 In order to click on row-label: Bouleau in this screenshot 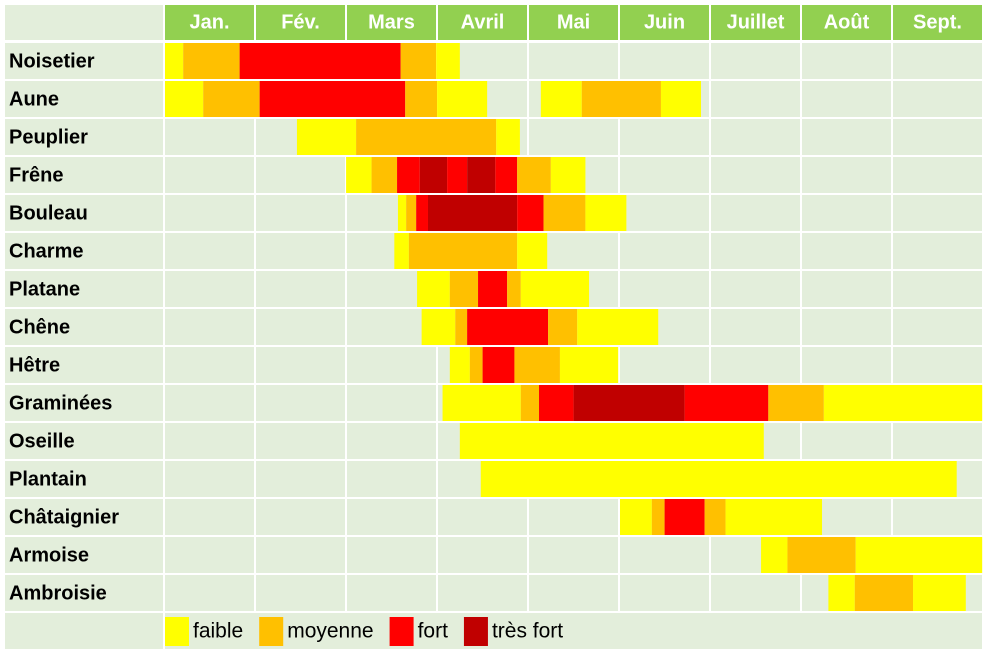, I will do `click(48, 213)`.